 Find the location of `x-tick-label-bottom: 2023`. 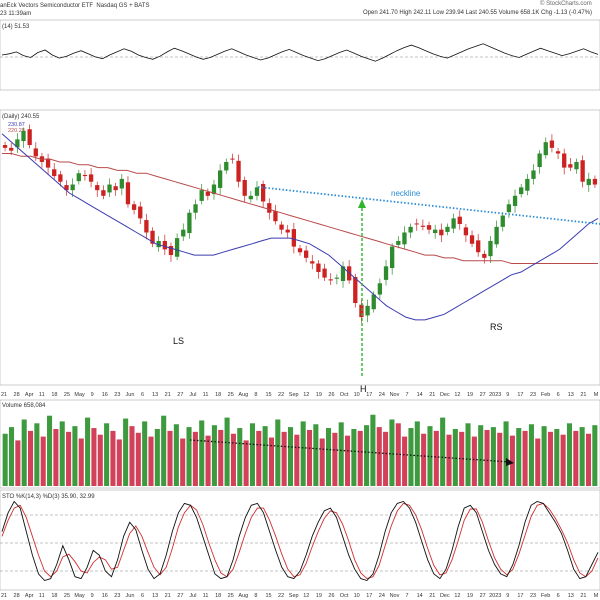

x-tick-label-bottom: 2023 is located at coordinates (495, 596).